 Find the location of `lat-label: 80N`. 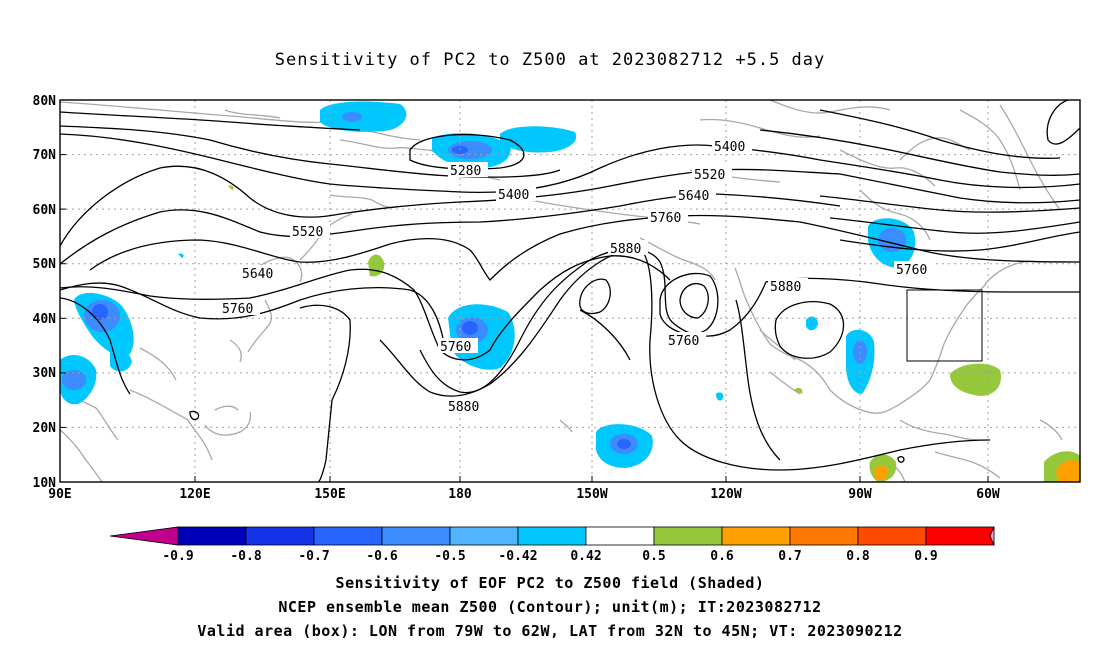

lat-label: 80N is located at coordinates (45, 101).